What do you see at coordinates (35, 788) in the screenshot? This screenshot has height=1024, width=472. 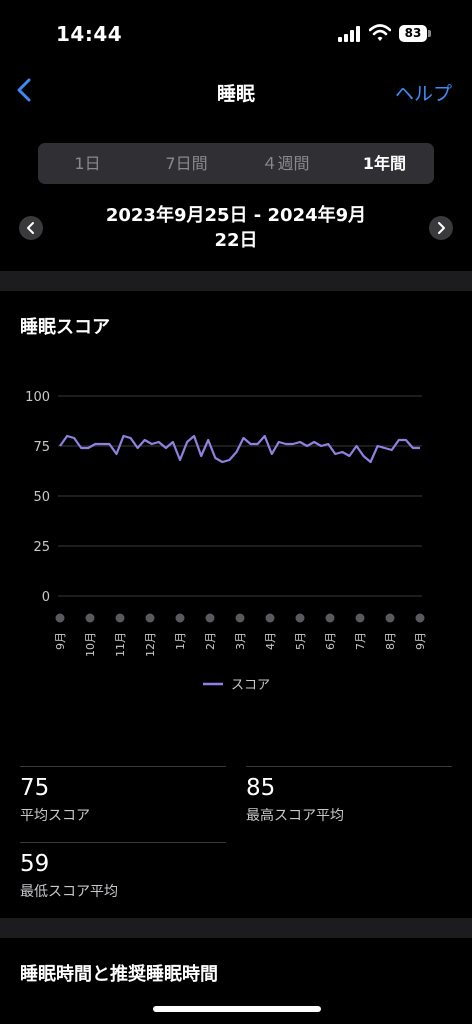 I see `average-score-value: 75` at bounding box center [35, 788].